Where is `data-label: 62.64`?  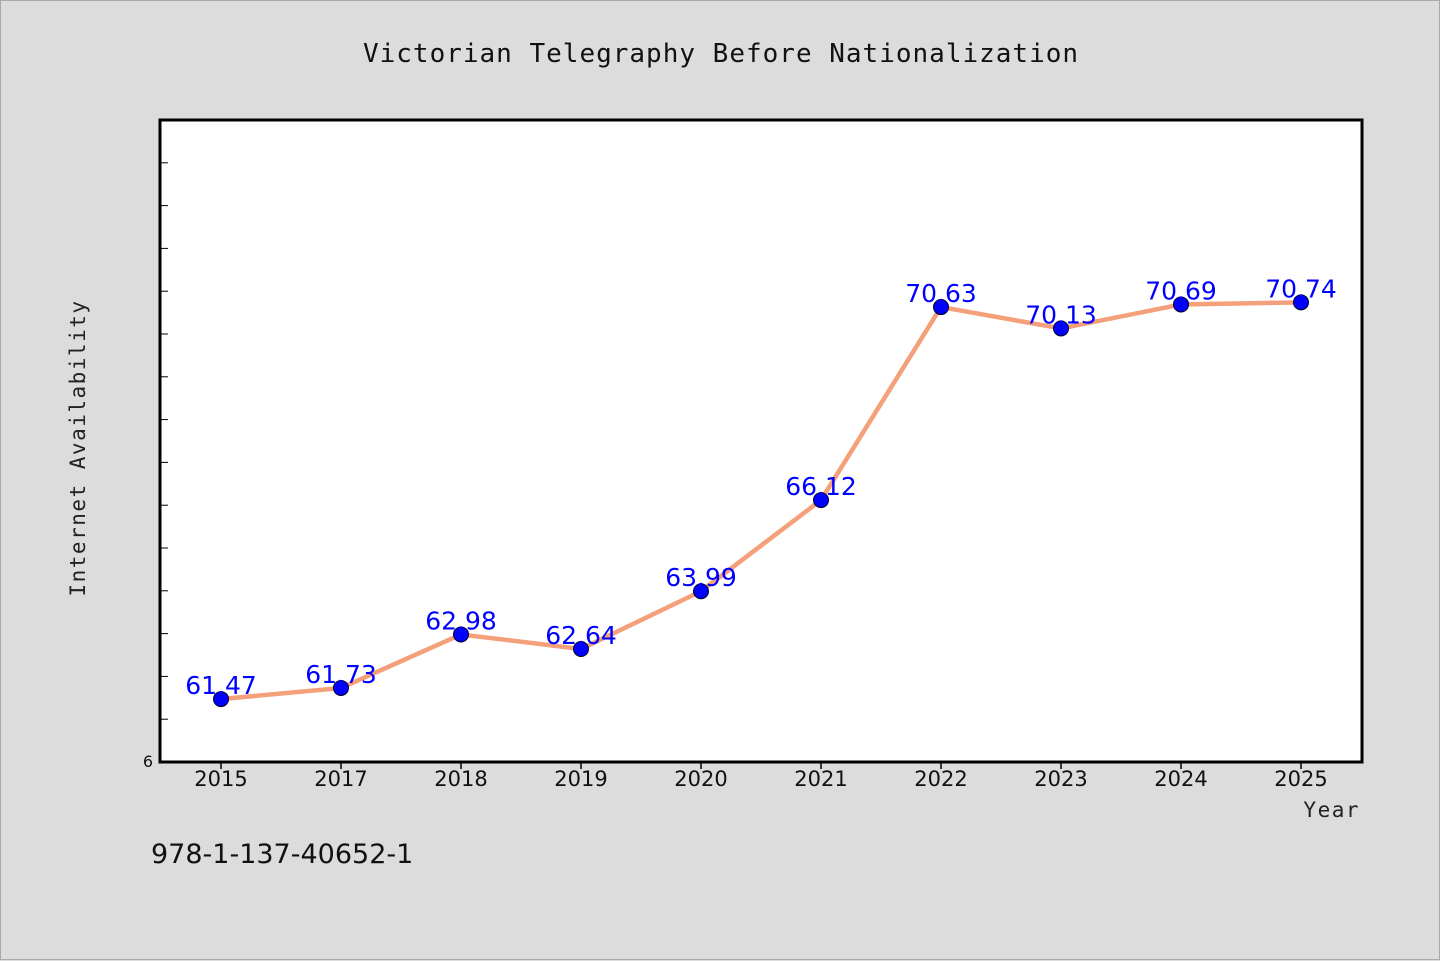
data-label: 62.64 is located at coordinates (581, 635).